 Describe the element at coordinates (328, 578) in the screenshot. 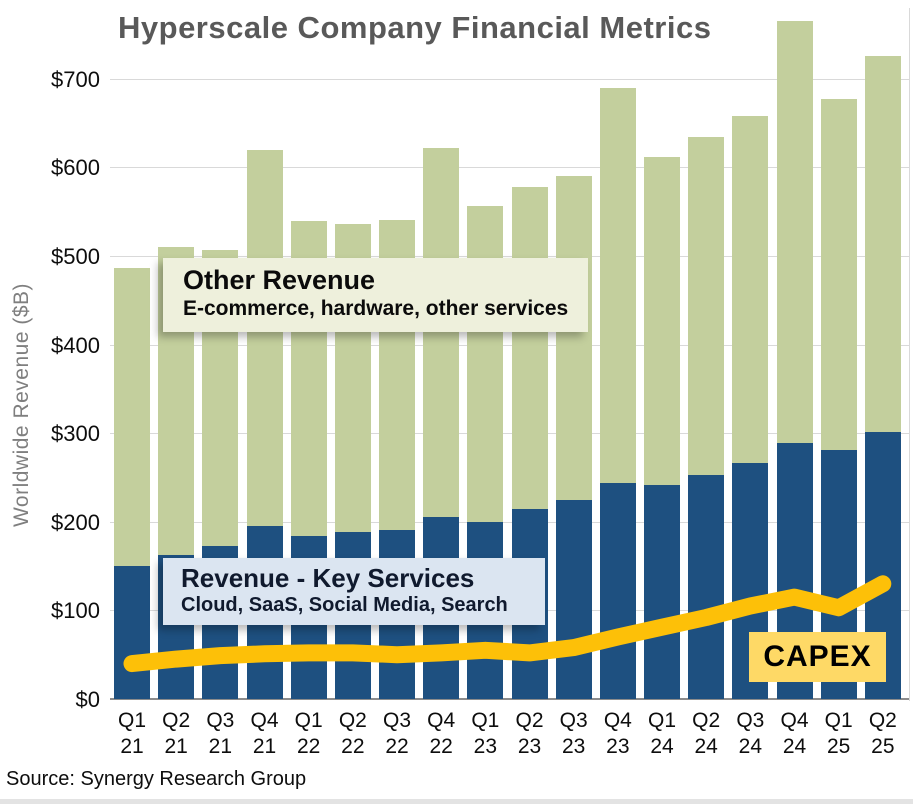

I see `key-services-legend-title: Revenue - Key Services` at that location.